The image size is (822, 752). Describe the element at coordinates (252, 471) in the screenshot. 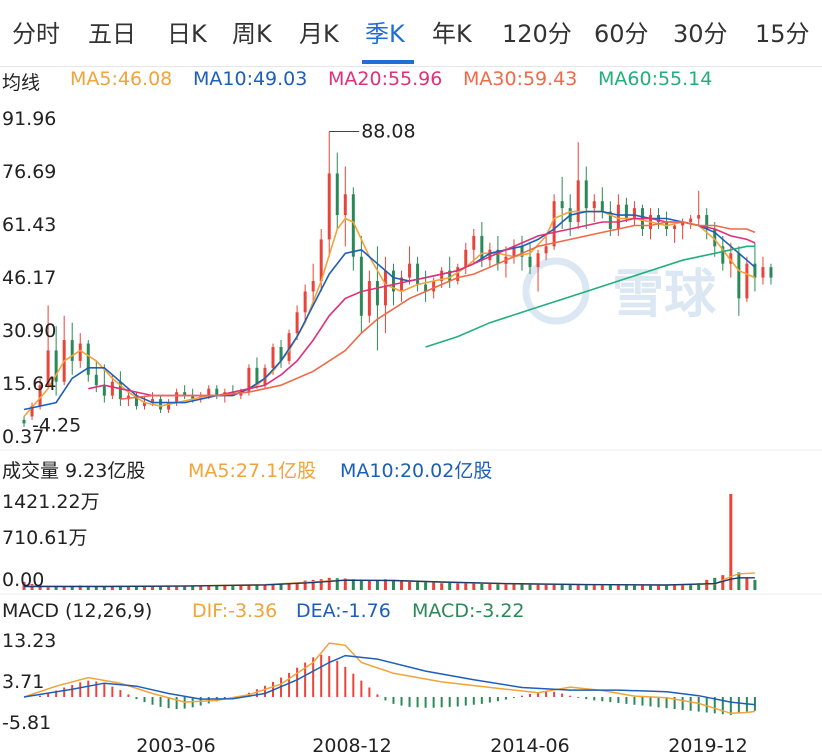

I see `volume-ma5-legend: MA5:27.1亿股` at that location.